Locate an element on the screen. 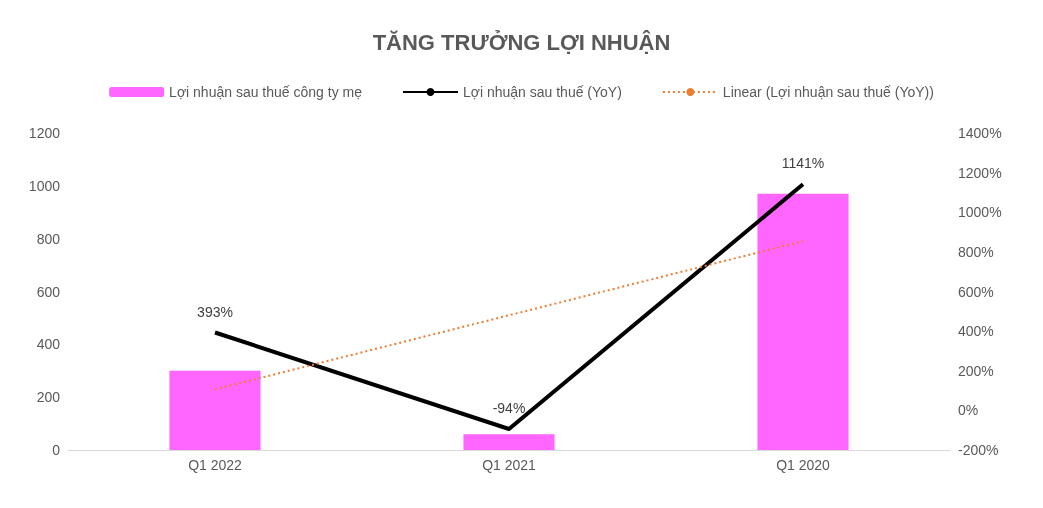 This screenshot has height=508, width=1043. legend-label: Lợi nhuận sau thuế công ty mẹ is located at coordinates (266, 92).